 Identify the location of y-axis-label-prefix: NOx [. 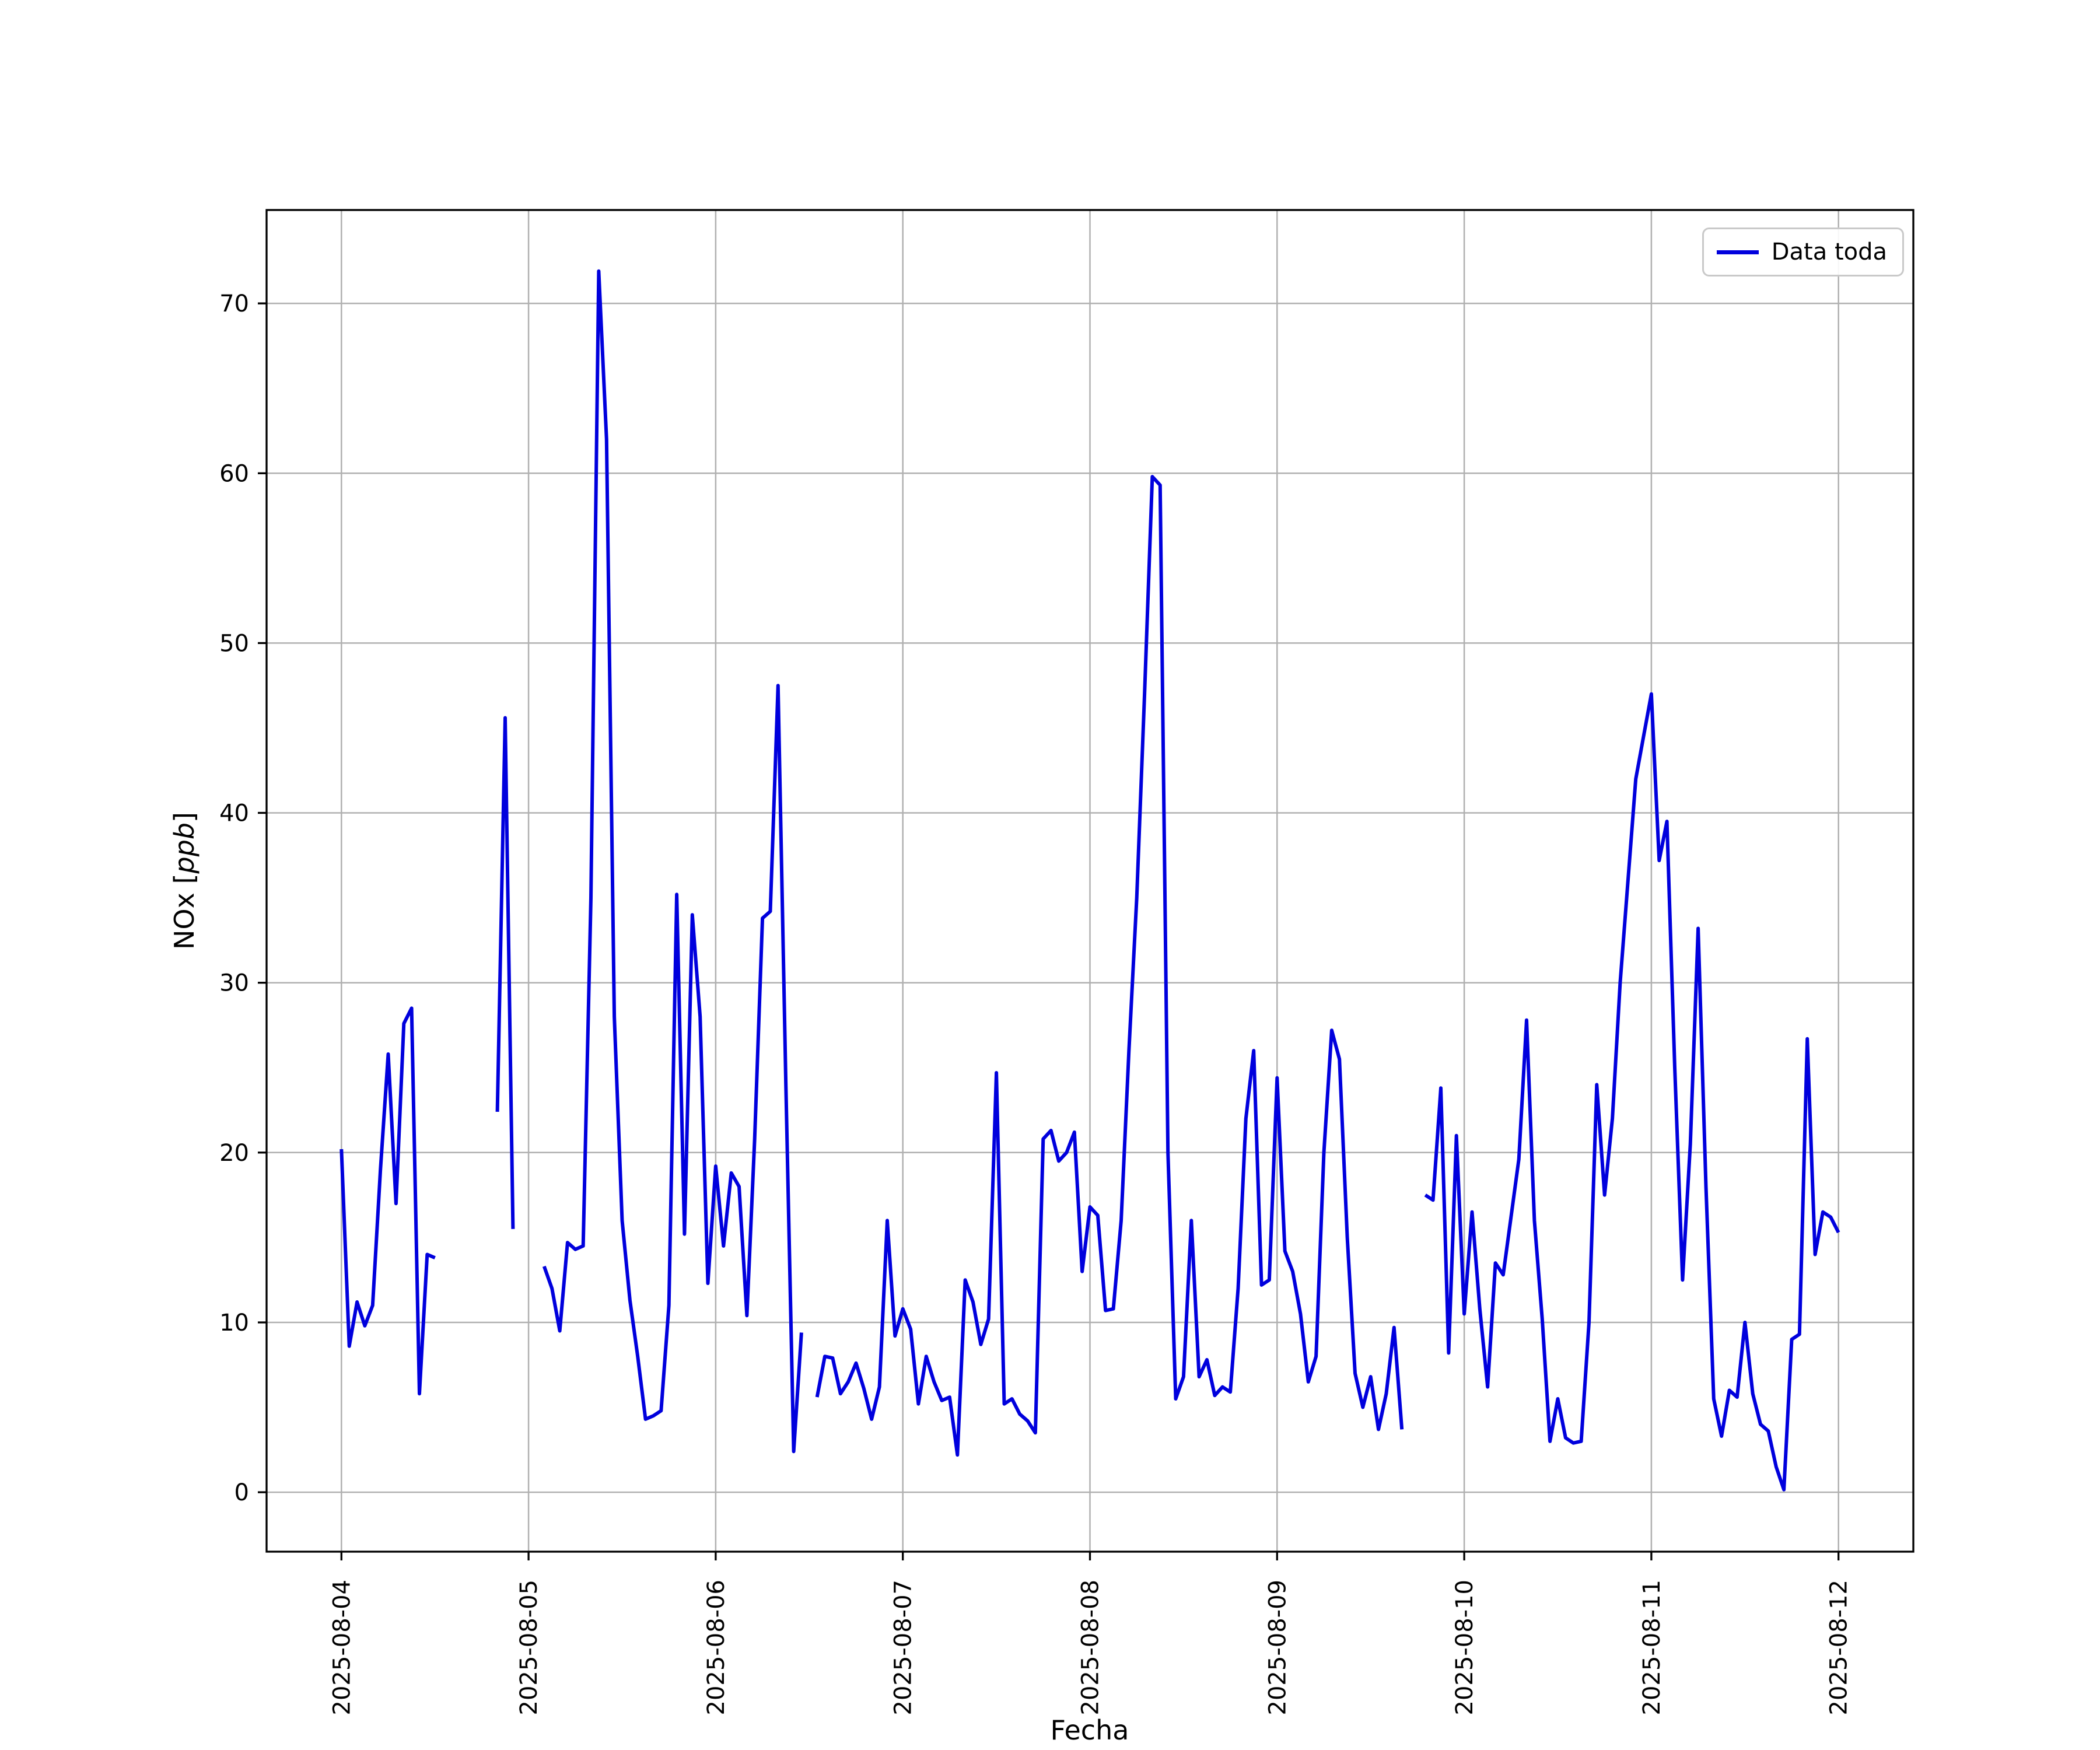
(184, 911).